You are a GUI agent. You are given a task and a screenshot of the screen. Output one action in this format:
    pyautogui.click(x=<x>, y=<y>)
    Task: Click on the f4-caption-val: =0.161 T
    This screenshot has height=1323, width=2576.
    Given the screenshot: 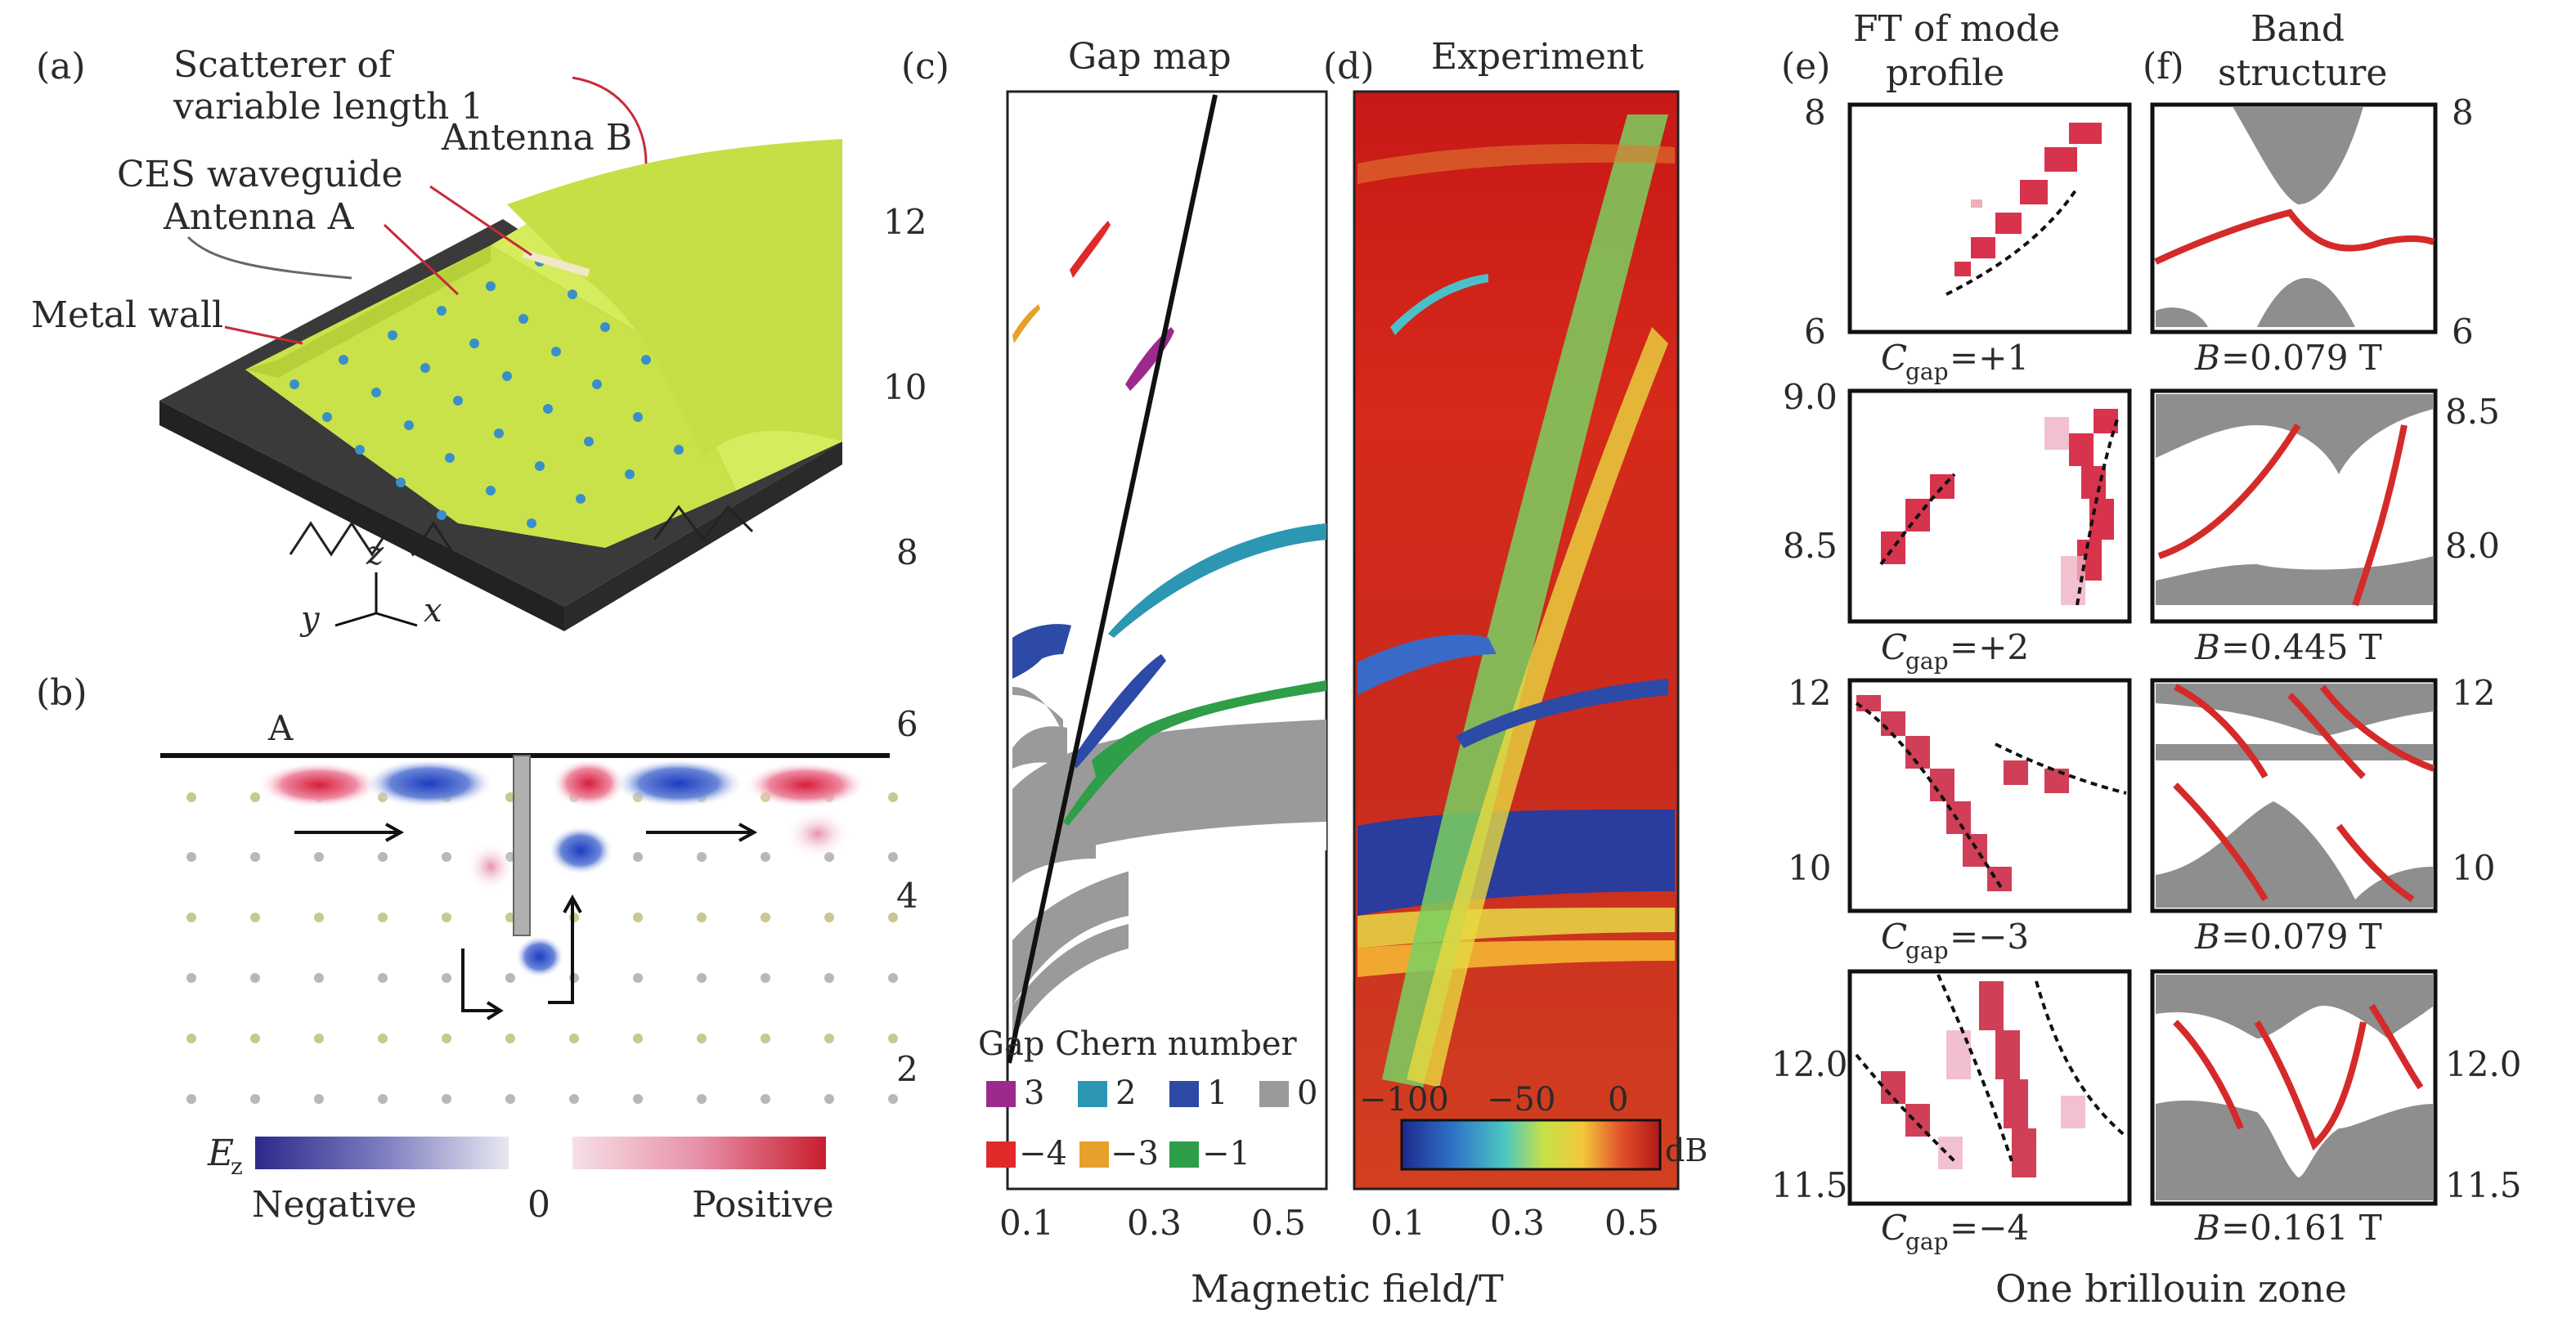 What is the action you would take?
    pyautogui.click(x=2302, y=1228)
    